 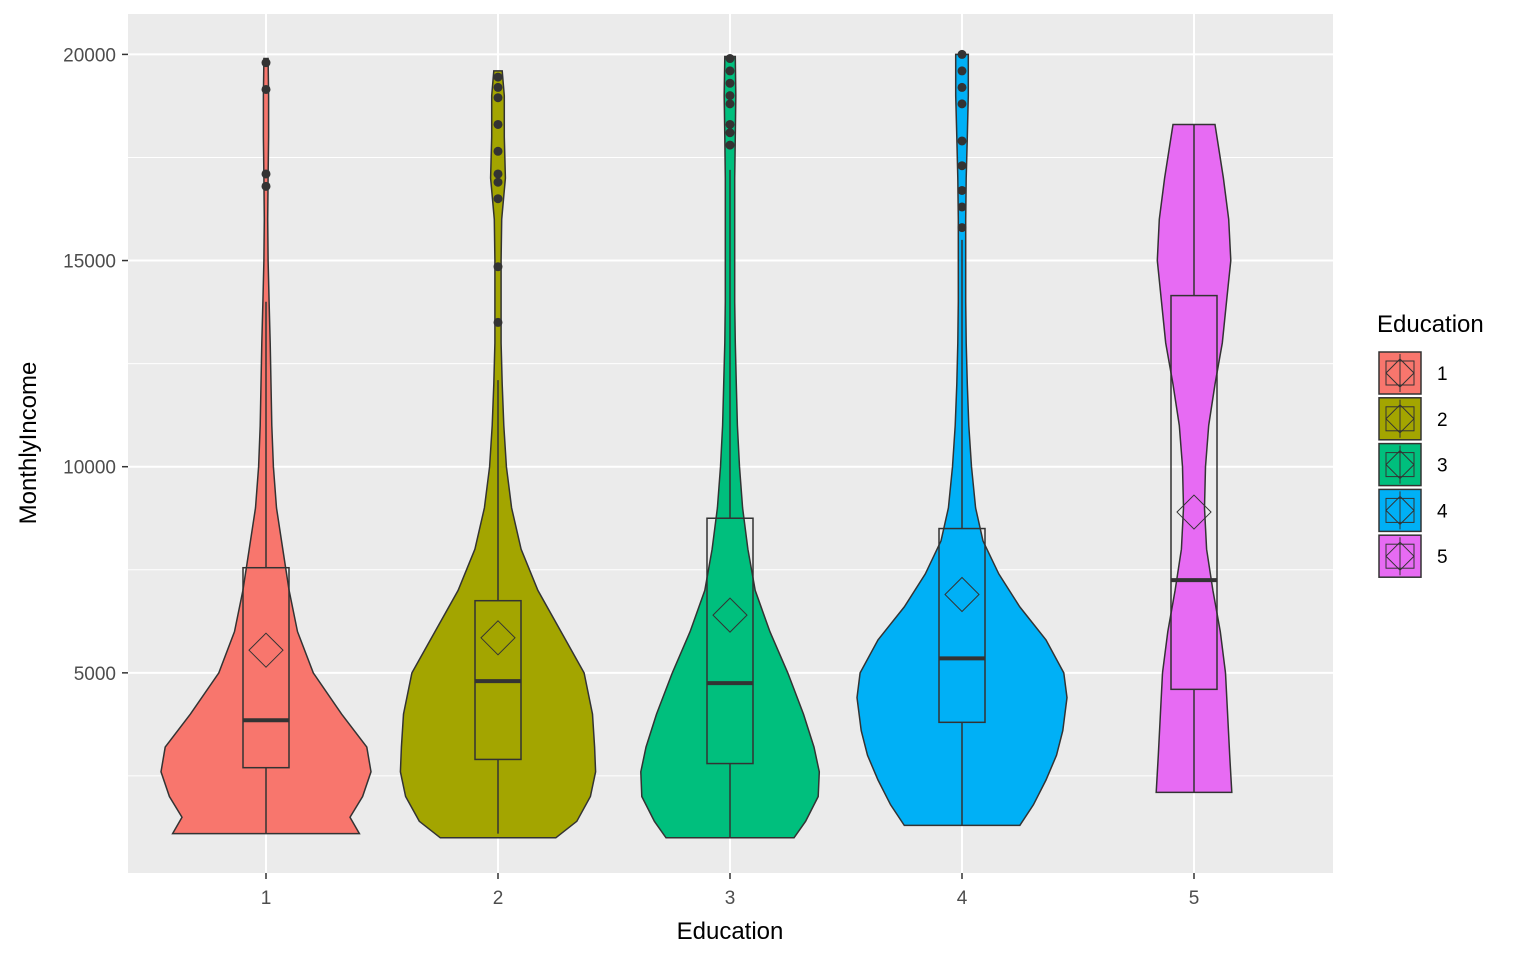 I want to click on x-tick-label: 5, so click(x=1194, y=898).